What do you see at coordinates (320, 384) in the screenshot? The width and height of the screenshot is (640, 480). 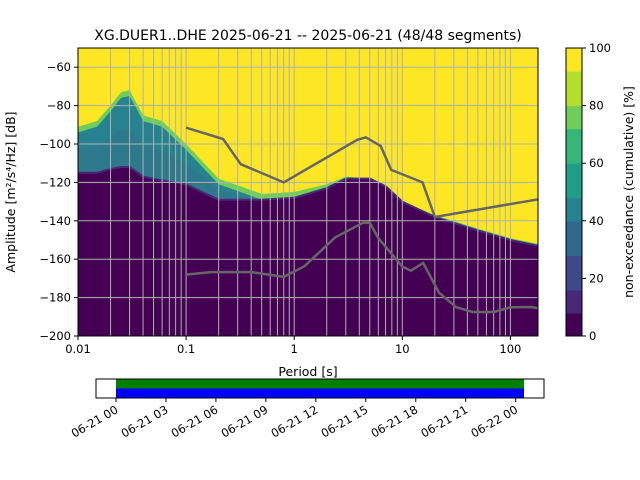 I see `coverage-bar-green` at bounding box center [320, 384].